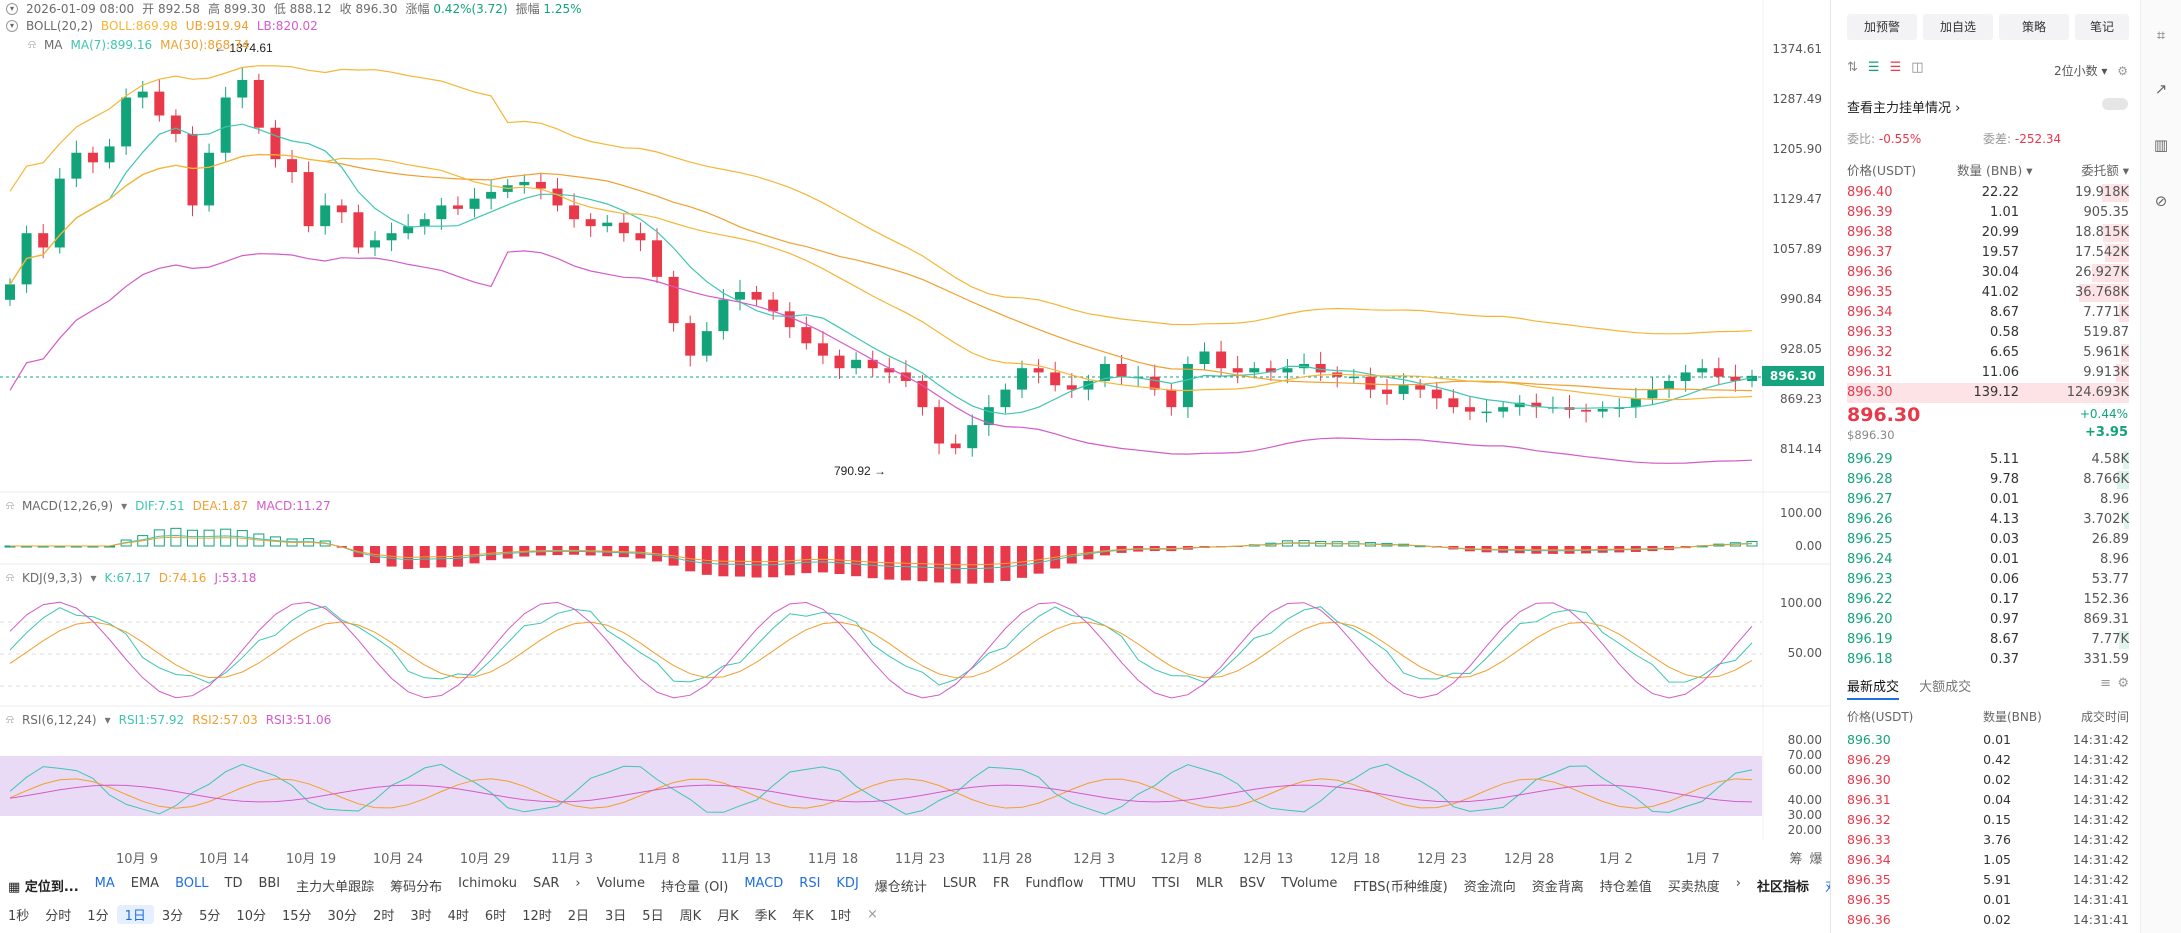 The width and height of the screenshot is (2181, 933). Describe the element at coordinates (135, 914) in the screenshot. I see `timeframe-3: 1日` at that location.